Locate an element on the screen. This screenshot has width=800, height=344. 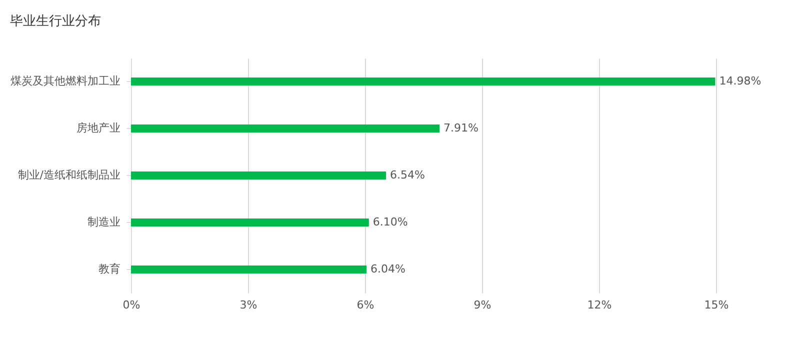
y-tick-label: 教育 is located at coordinates (109, 269).